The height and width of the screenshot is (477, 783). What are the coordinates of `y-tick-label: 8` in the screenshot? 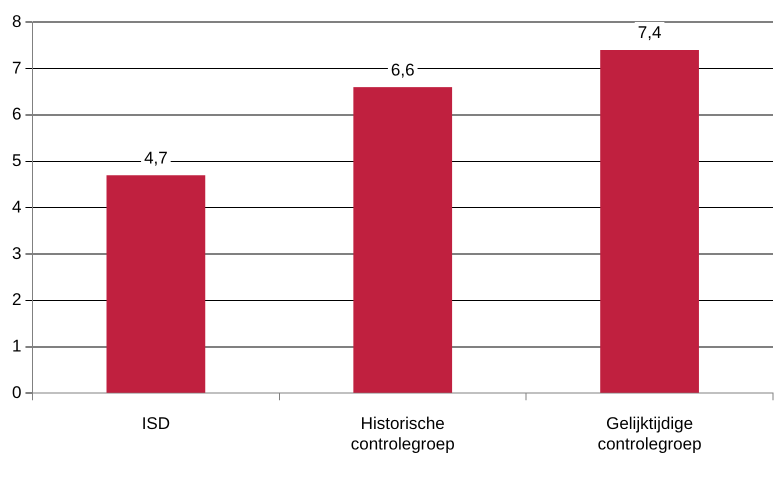 It's located at (17, 21).